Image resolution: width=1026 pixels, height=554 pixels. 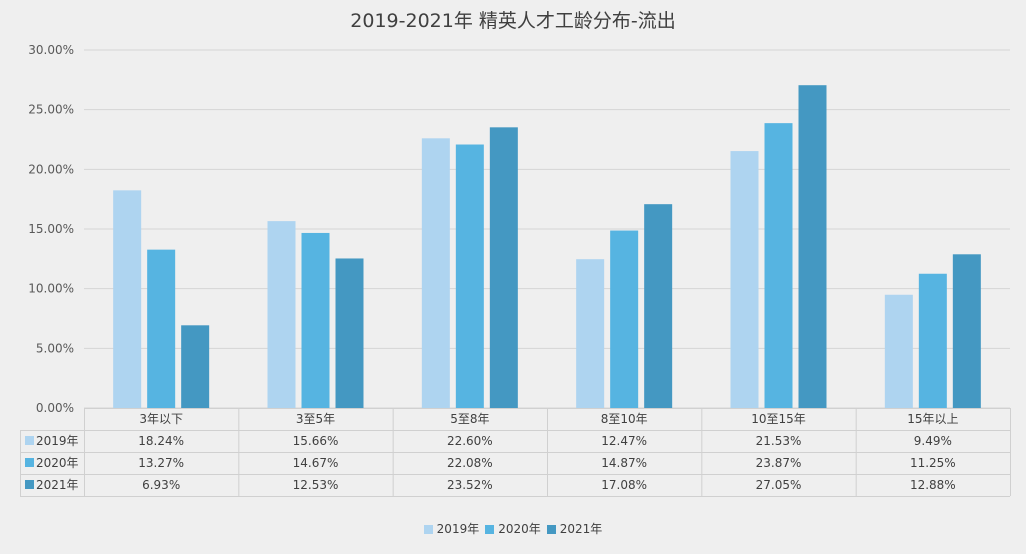 What do you see at coordinates (51, 169) in the screenshot?
I see `y-tick-label: 20.00%` at bounding box center [51, 169].